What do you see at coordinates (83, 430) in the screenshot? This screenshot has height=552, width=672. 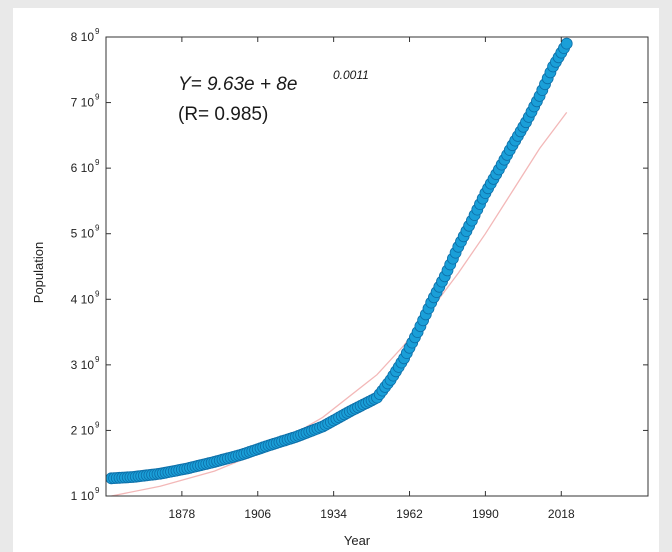 I see `y-tick-label: 2 10` at bounding box center [83, 430].